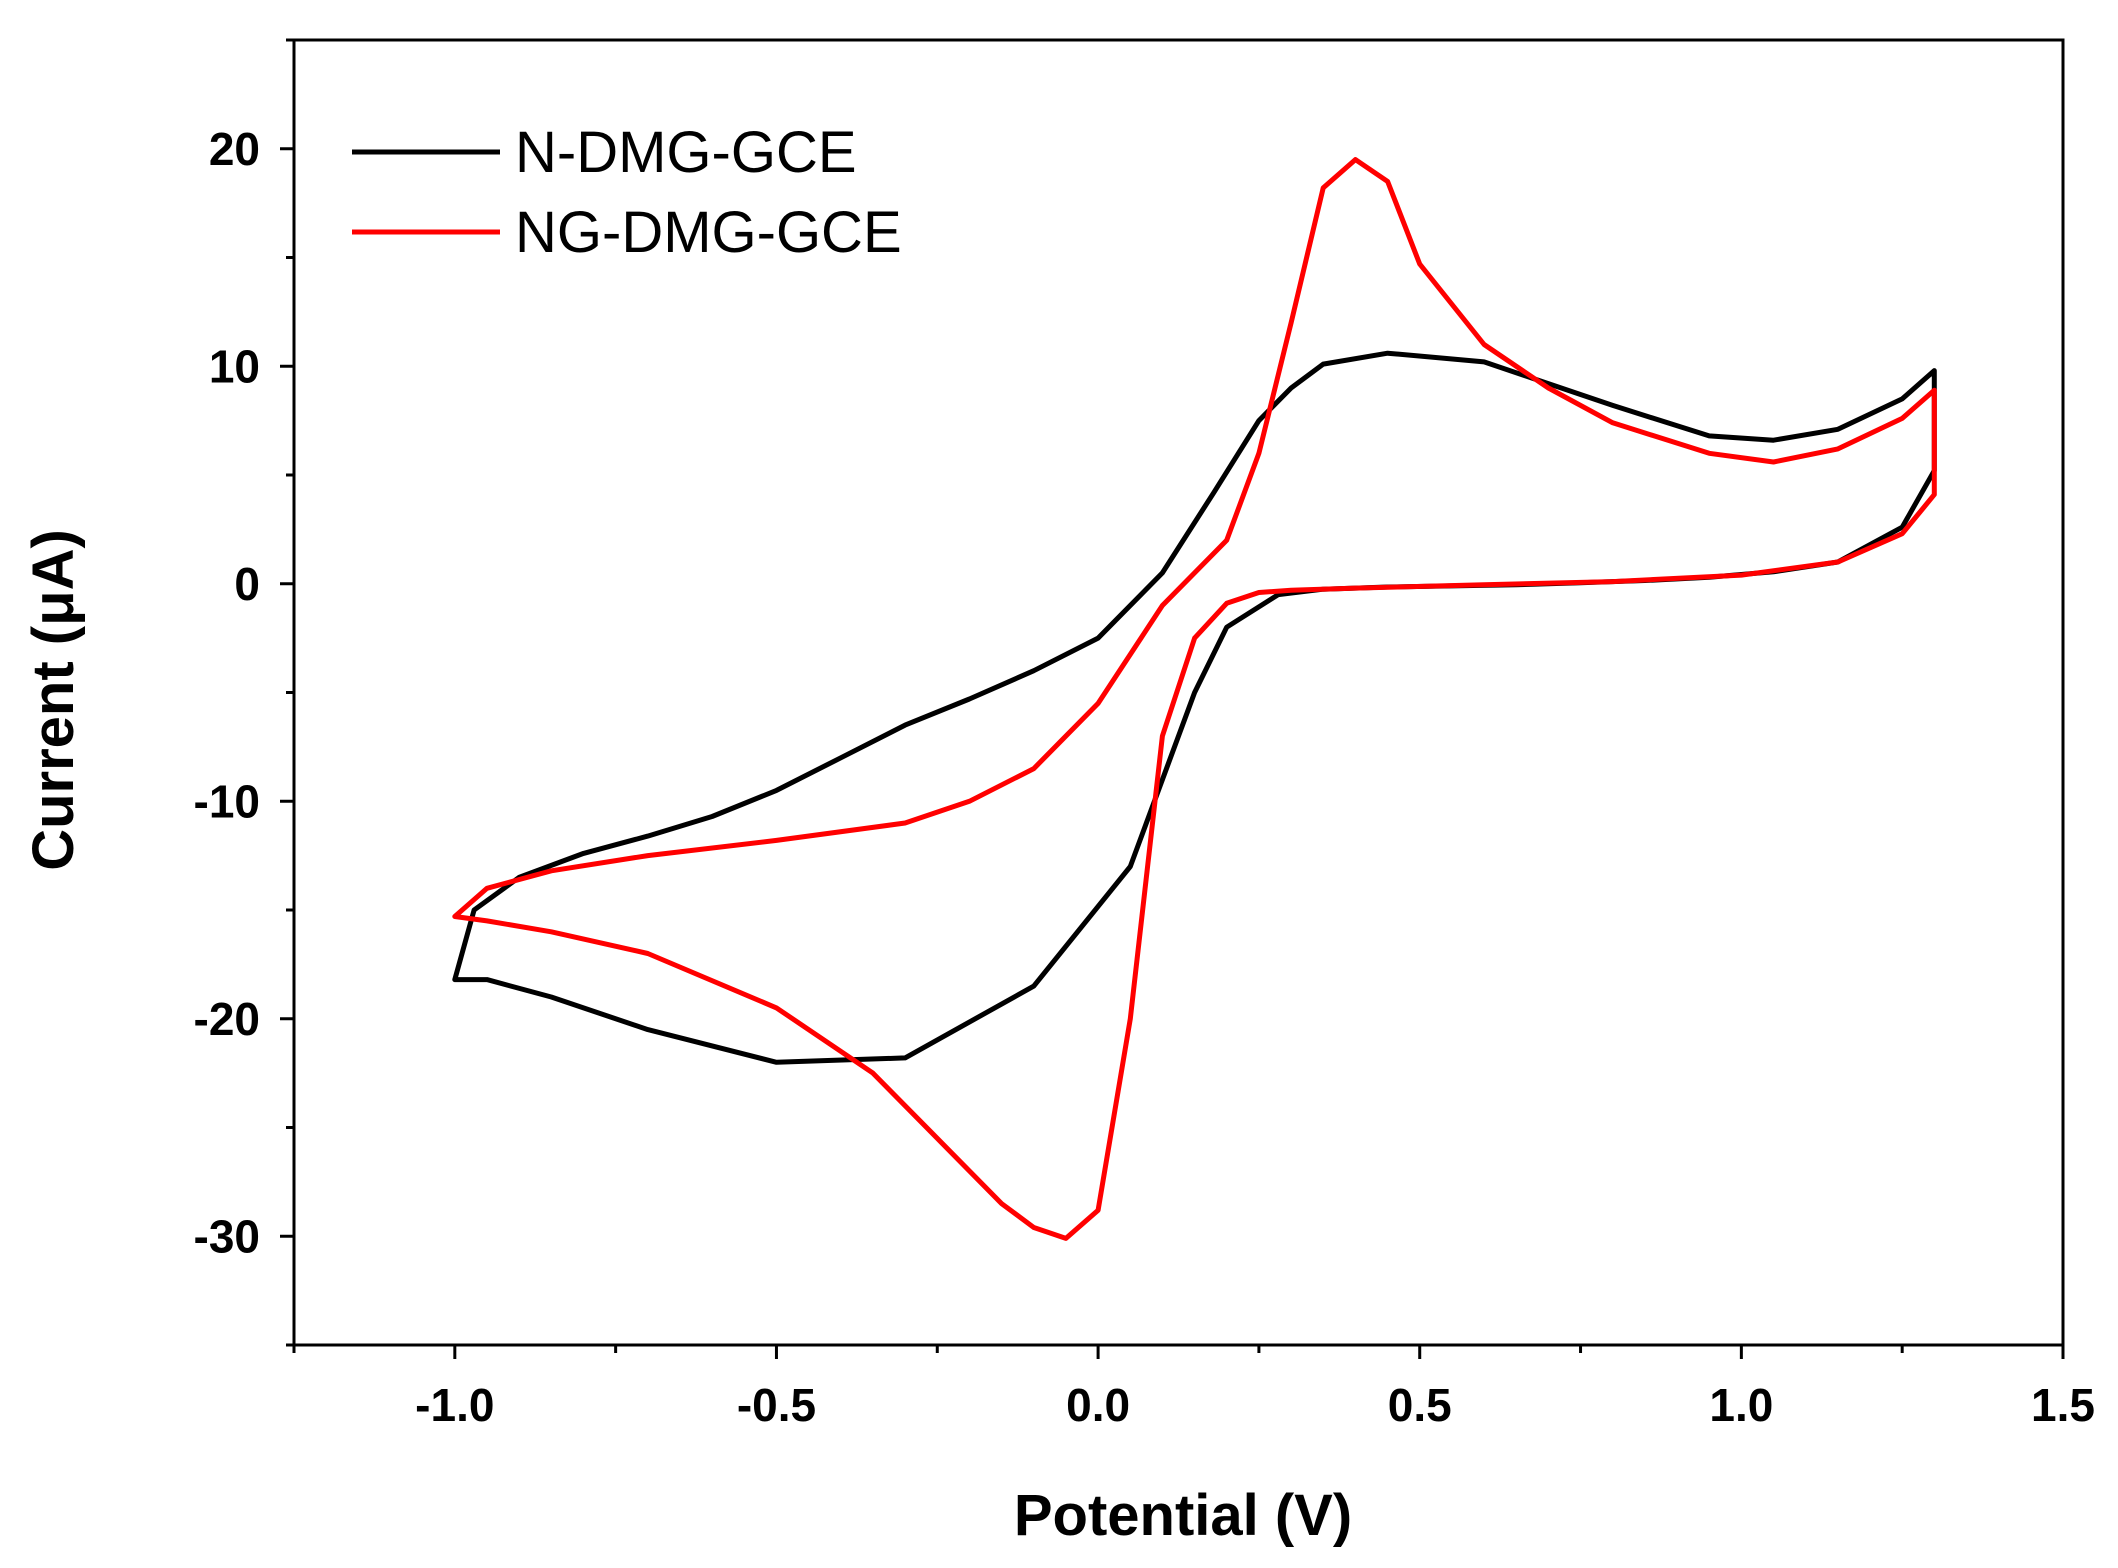  I want to click on y-axis-title: Current (μA), so click(53, 700).